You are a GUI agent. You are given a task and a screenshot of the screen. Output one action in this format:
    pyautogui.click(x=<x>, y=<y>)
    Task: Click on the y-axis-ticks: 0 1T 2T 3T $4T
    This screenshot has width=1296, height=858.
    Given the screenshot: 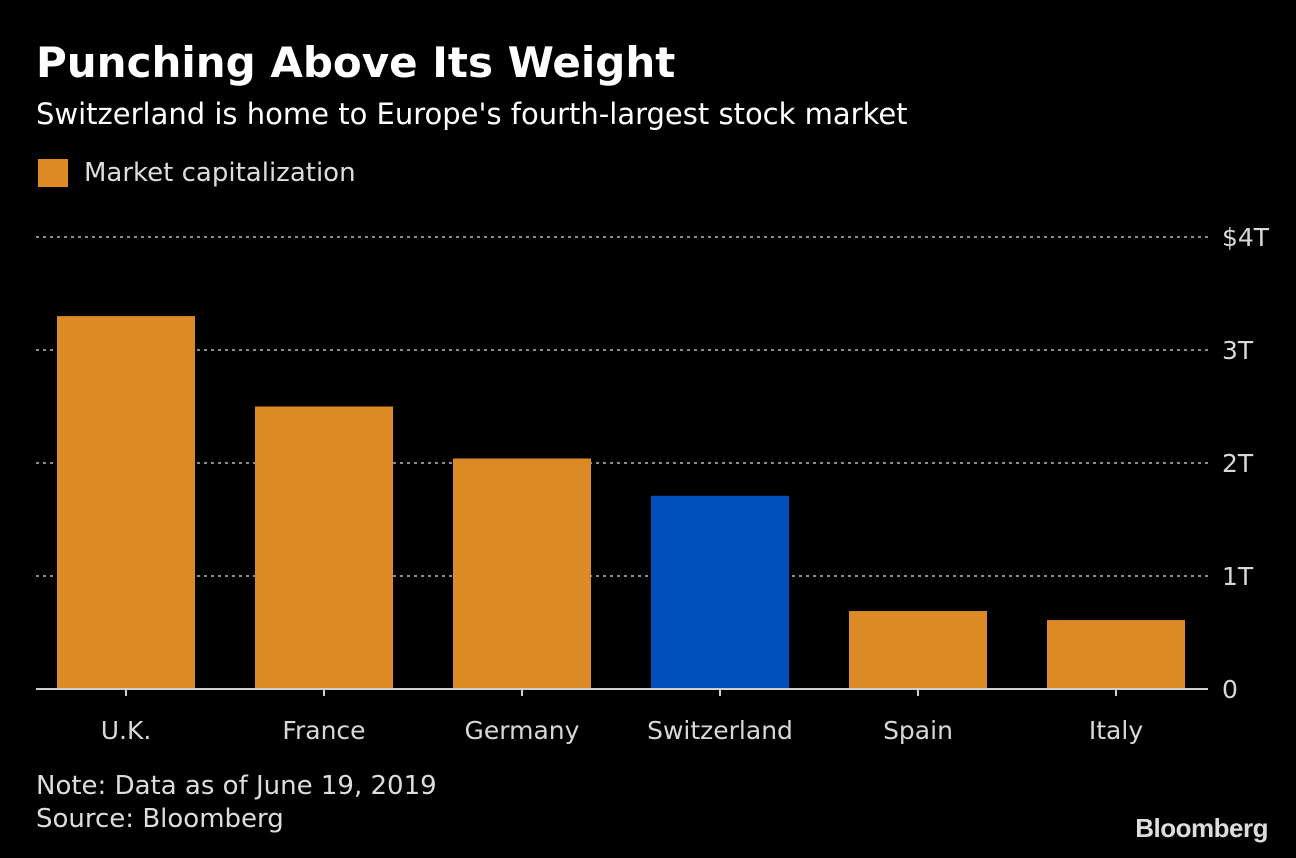 What is the action you would take?
    pyautogui.click(x=1246, y=463)
    